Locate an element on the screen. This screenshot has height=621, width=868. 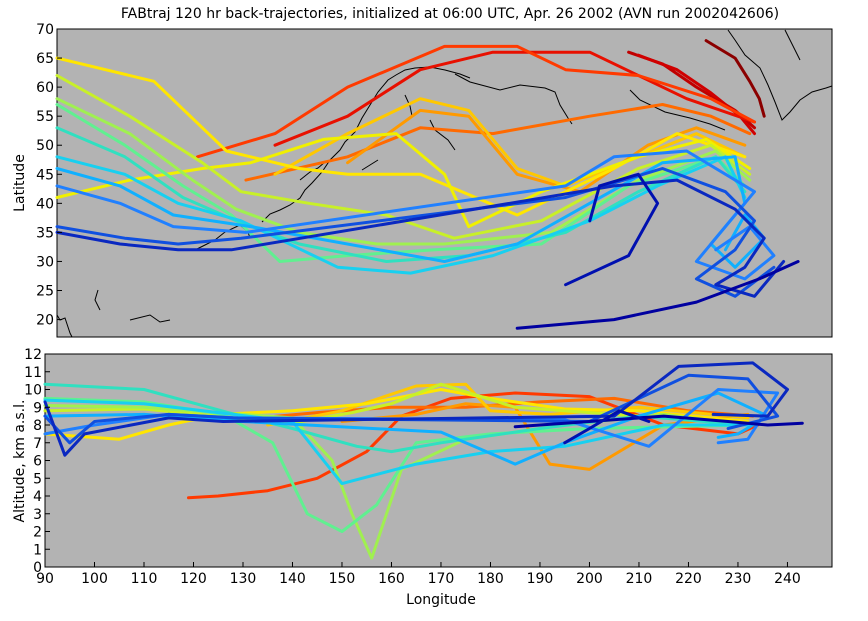
coastline-america is located at coordinates (643, 80).